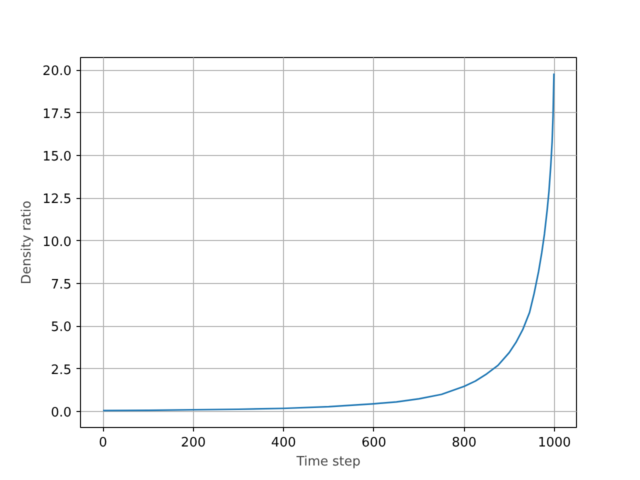 This screenshot has width=640, height=480. What do you see at coordinates (61, 370) in the screenshot?
I see `y-tick-label: 2.5` at bounding box center [61, 370].